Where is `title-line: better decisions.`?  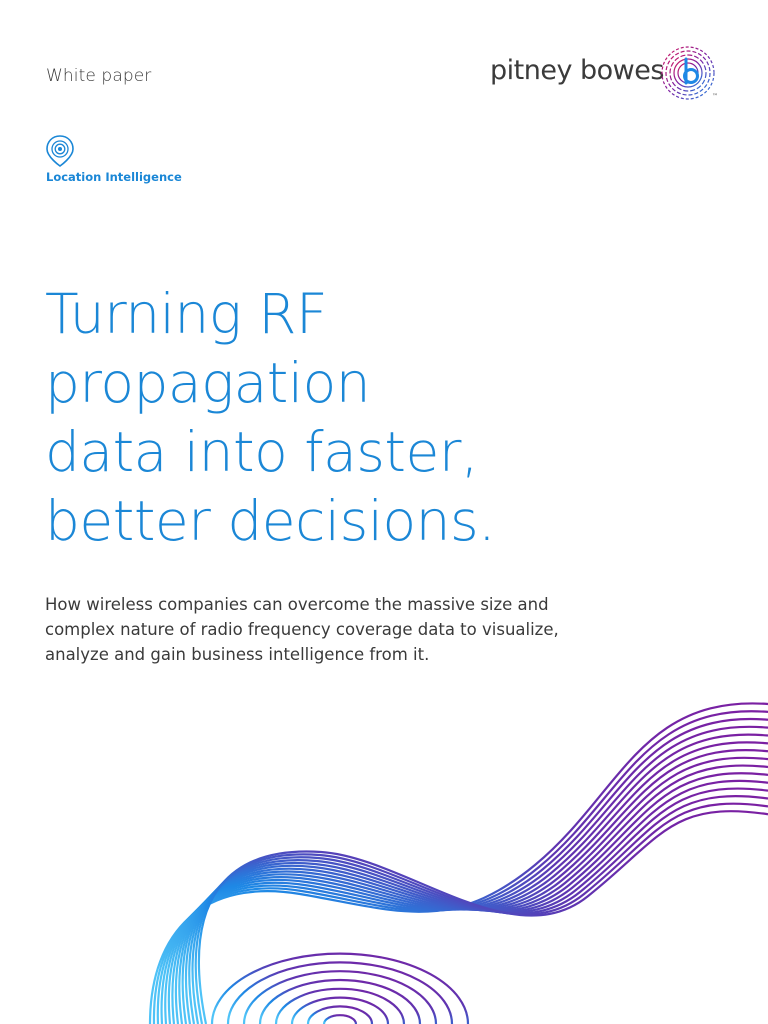
title-line: better decisions. is located at coordinates (270, 521).